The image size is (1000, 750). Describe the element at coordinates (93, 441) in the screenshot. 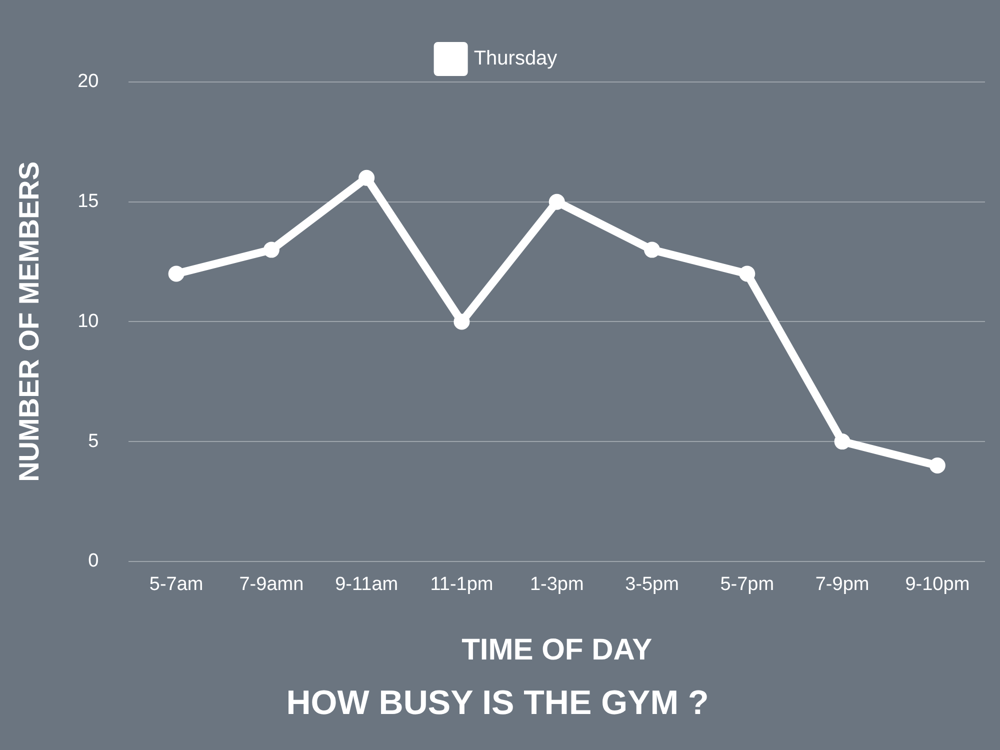

I see `y-tick-label: 5` at that location.